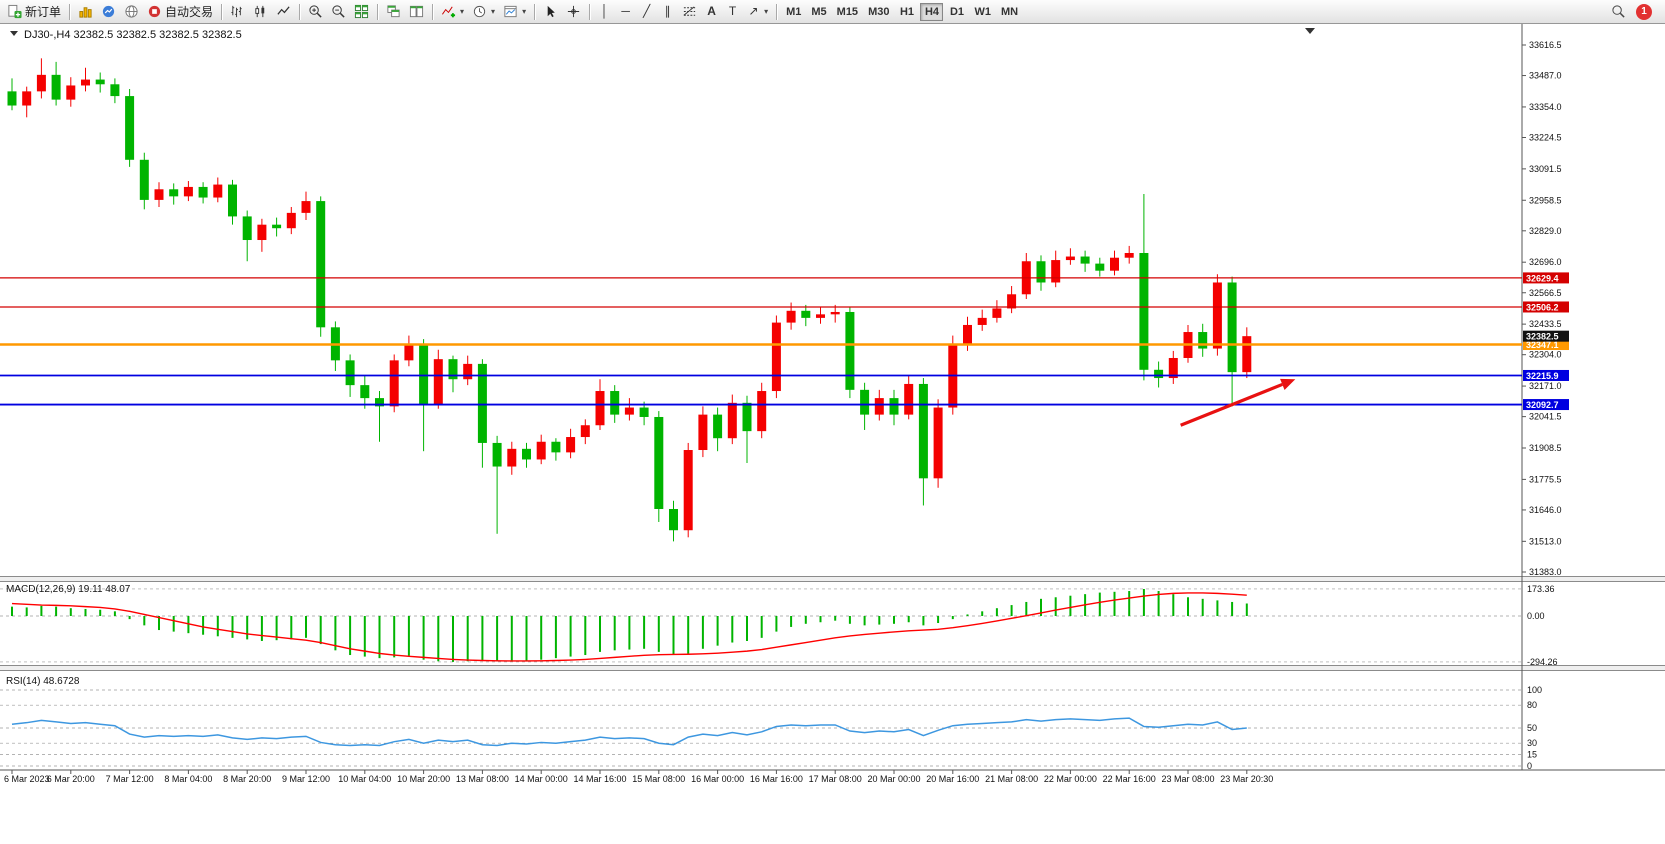 This screenshot has width=1665, height=844. I want to click on auto-trading-icon, so click(154, 11).